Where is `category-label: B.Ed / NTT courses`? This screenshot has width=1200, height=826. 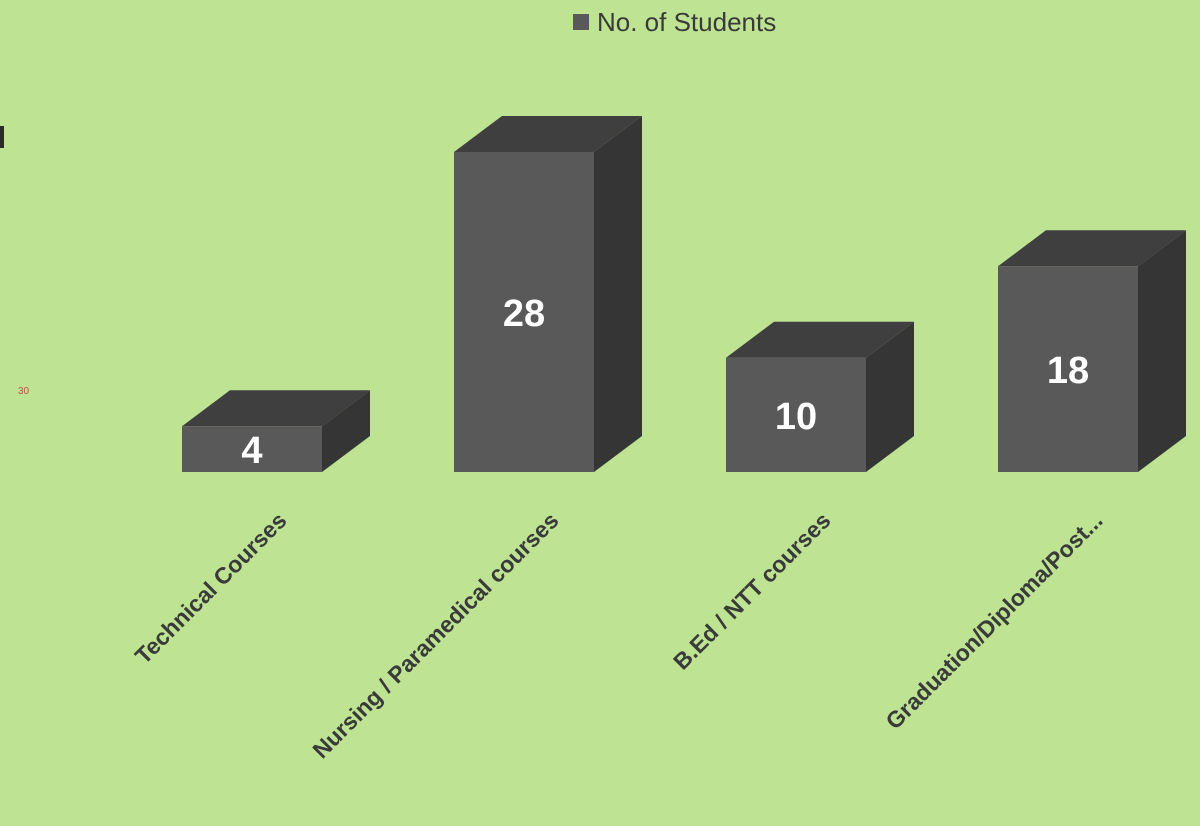 category-label: B.Ed / NTT courses is located at coordinates (751, 590).